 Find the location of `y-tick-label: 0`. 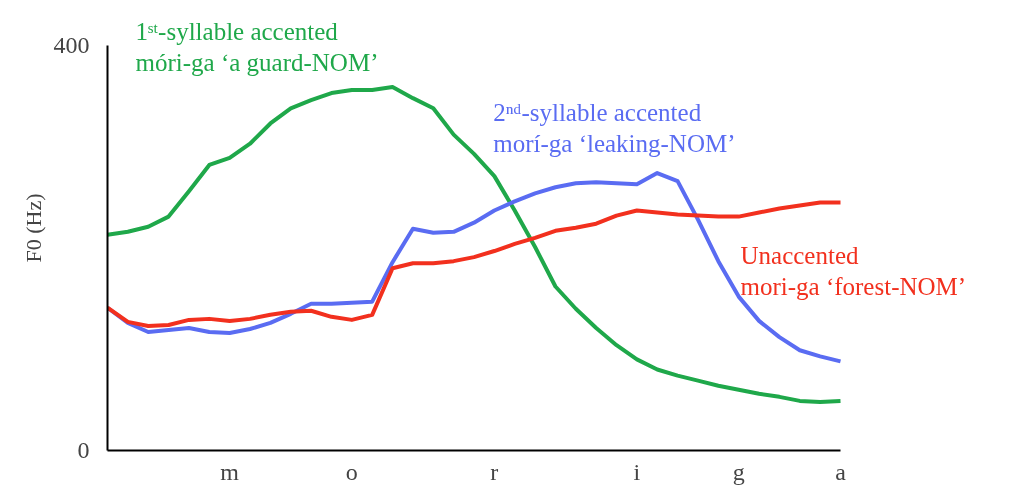

y-tick-label: 0 is located at coordinates (83, 450).